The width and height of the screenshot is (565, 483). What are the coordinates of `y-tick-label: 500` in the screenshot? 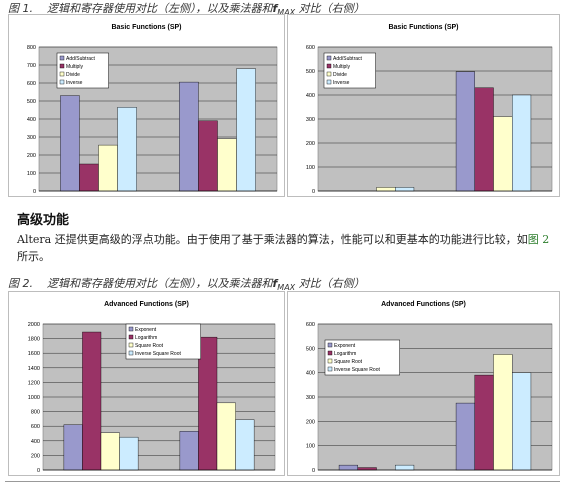 It's located at (310, 349).